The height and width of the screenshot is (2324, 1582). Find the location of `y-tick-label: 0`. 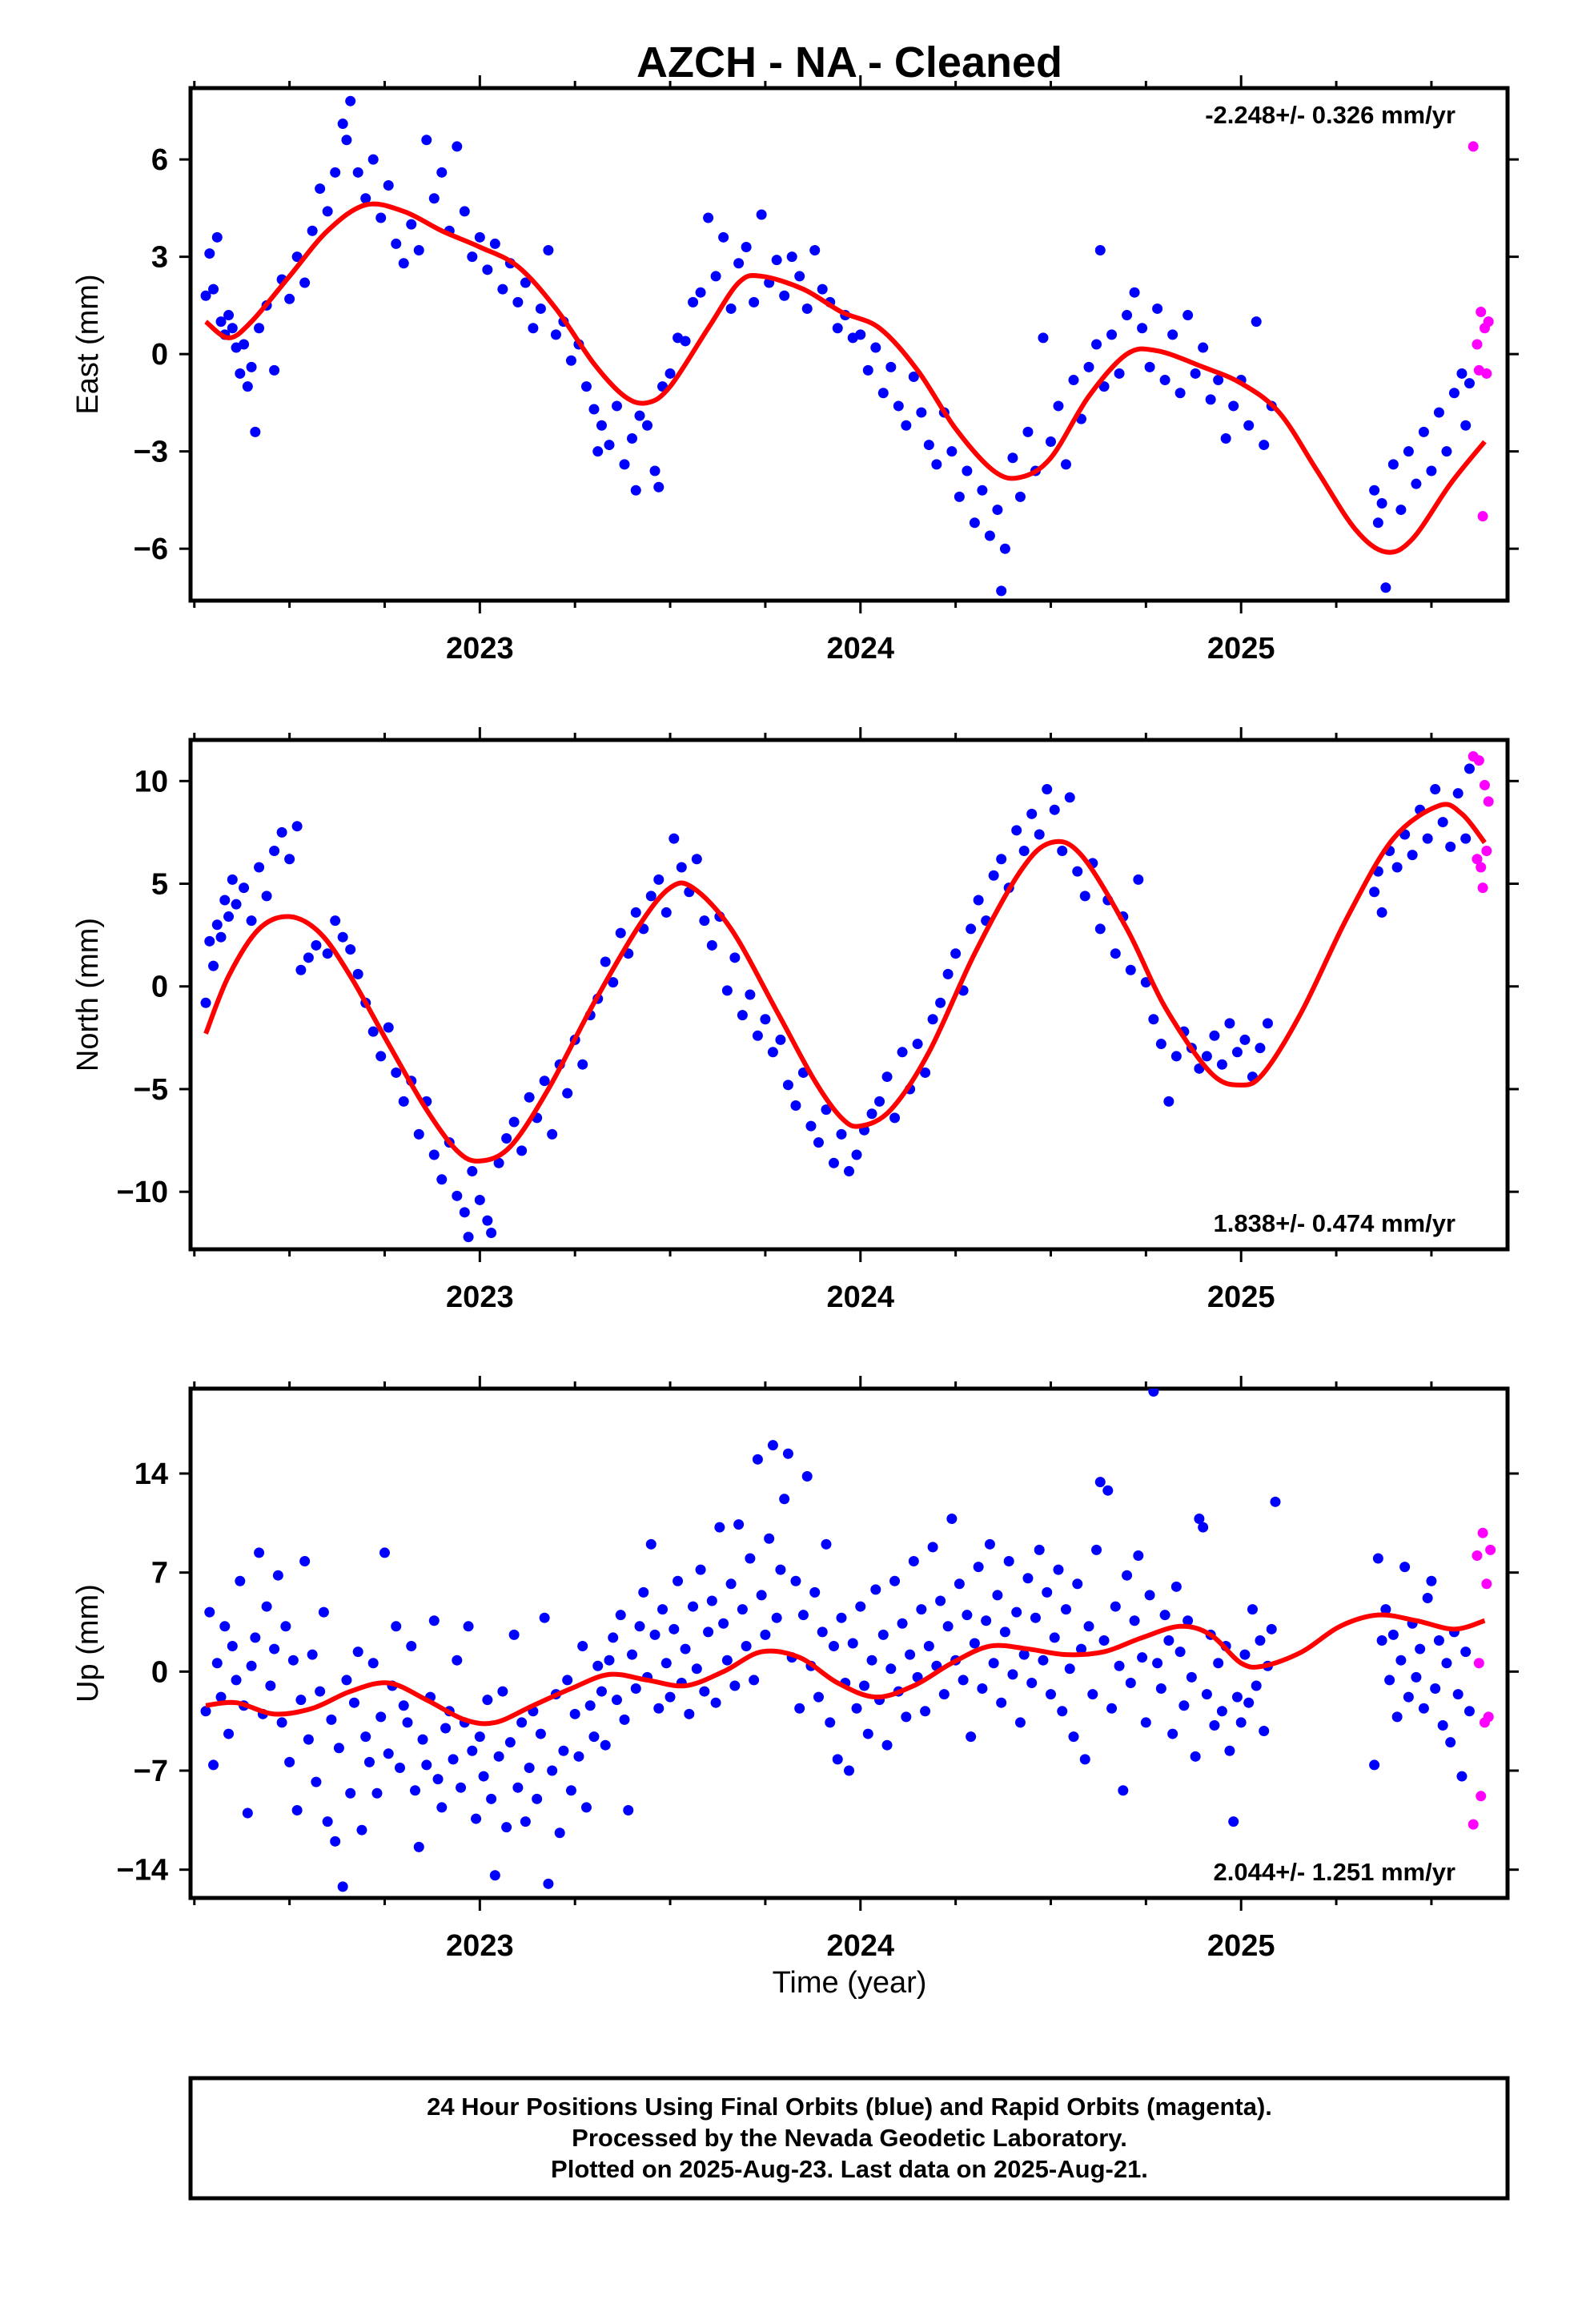

y-tick-label: 0 is located at coordinates (159, 355).